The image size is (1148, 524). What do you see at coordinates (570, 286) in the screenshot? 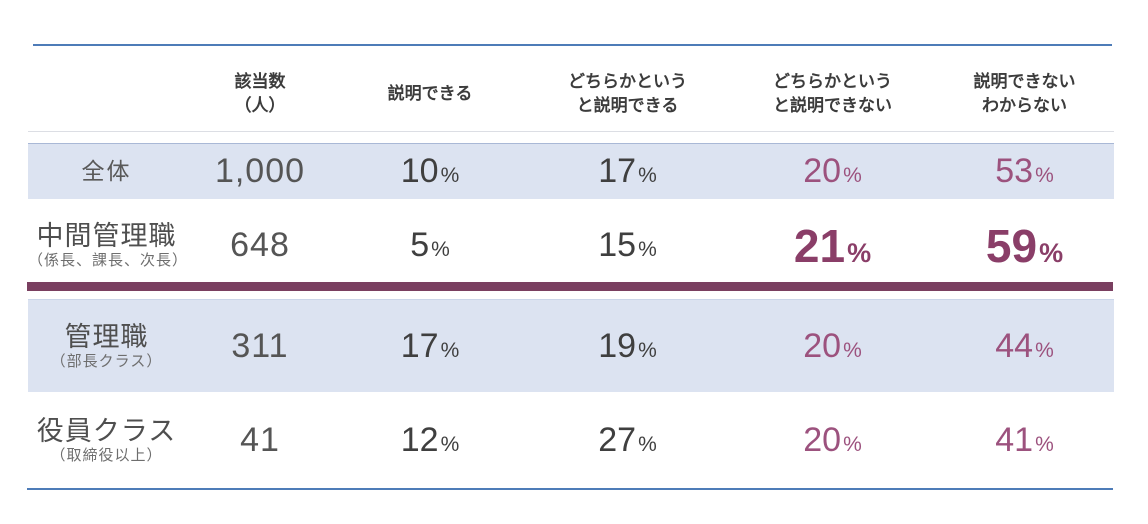
I see `emphasis-divider-bar` at bounding box center [570, 286].